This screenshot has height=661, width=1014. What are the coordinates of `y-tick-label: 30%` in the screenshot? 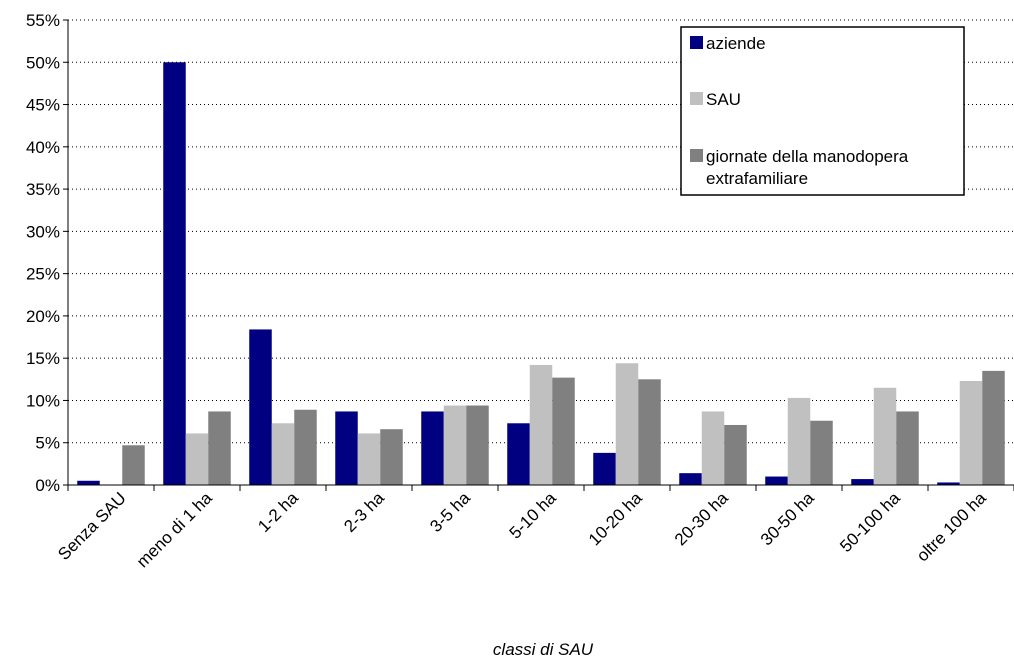 It's located at (43, 231).